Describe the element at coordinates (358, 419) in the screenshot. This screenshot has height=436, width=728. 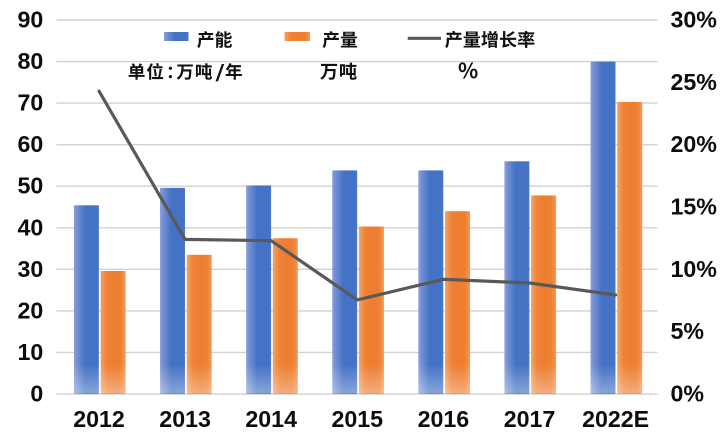
I see `svg-text: 2015` at that location.